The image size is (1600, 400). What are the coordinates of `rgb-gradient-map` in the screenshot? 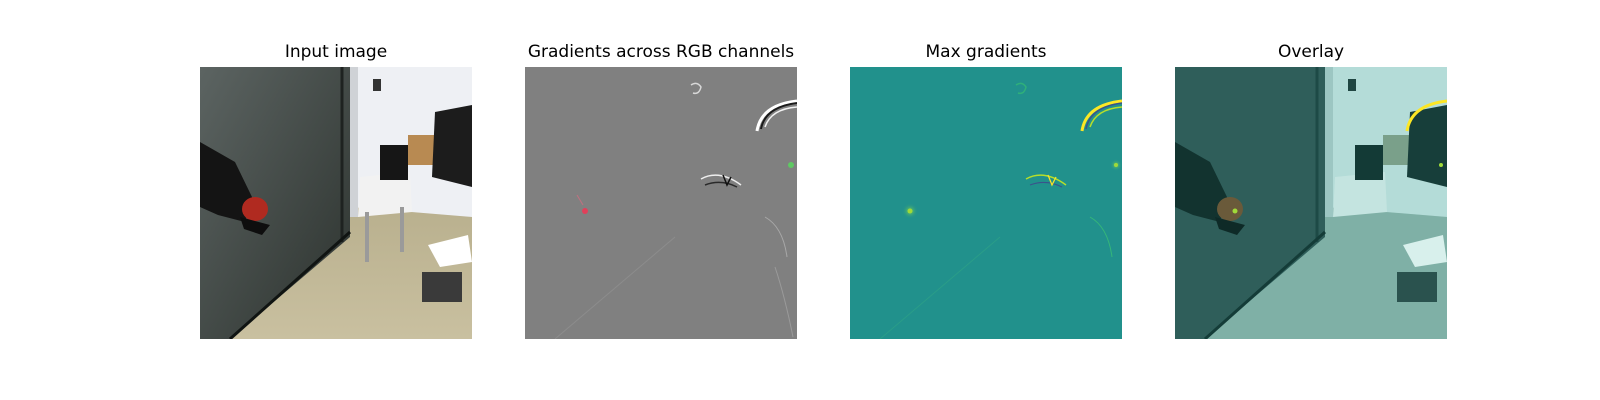 It's located at (661, 203).